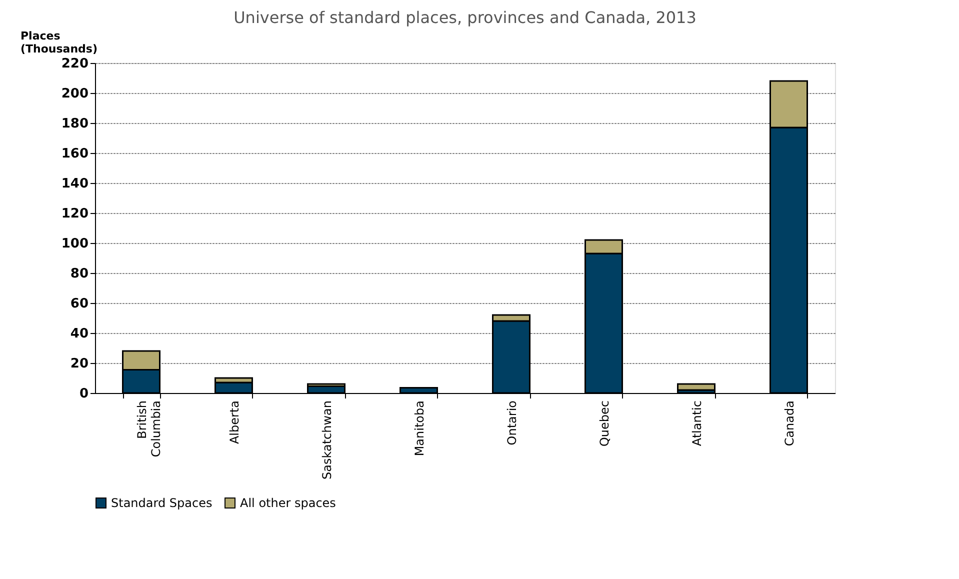  What do you see at coordinates (59, 43) in the screenshot?
I see `y-axis-title: Places (Thousands)` at bounding box center [59, 43].